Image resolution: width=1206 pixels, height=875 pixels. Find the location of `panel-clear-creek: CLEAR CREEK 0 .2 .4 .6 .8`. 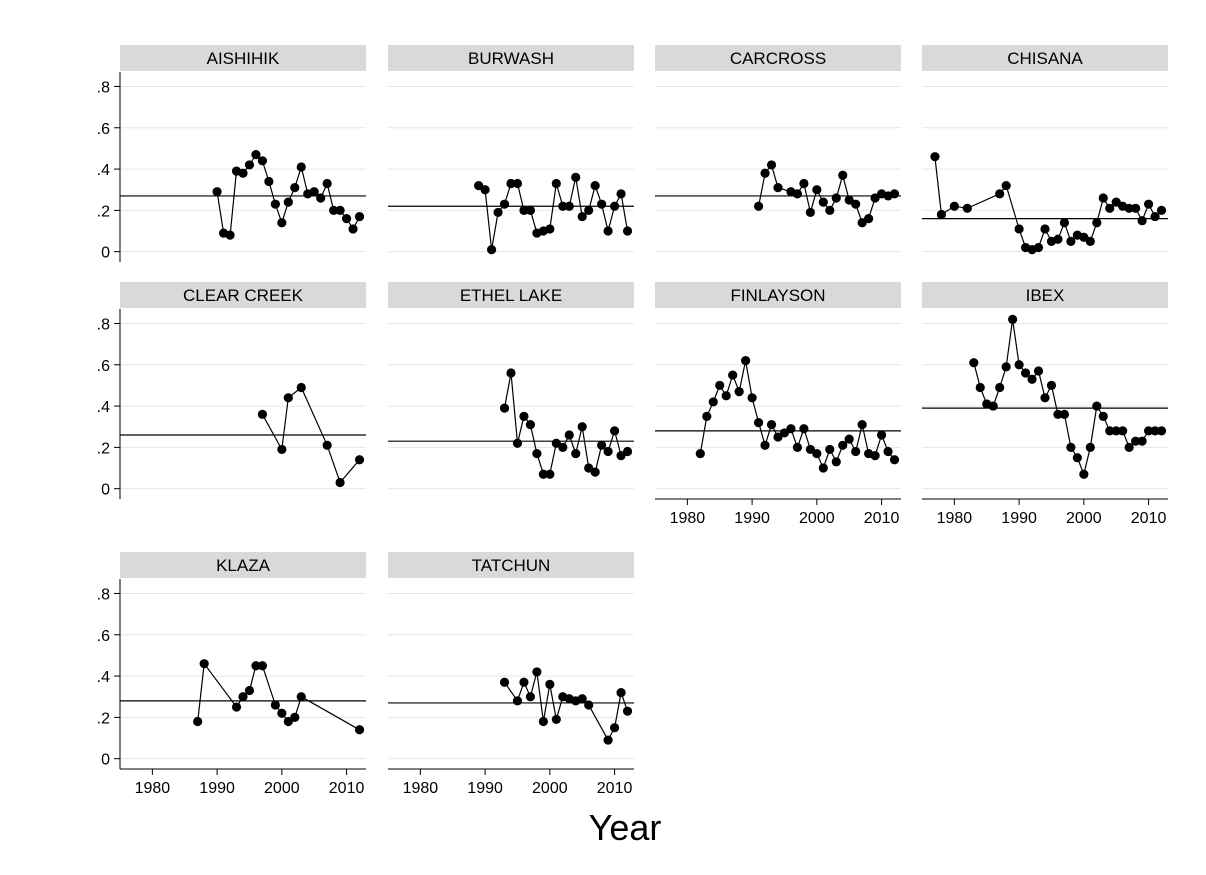

panel-clear-creek: CLEAR CREEK 0 .2 .4 .6 .8 is located at coordinates (231, 390).